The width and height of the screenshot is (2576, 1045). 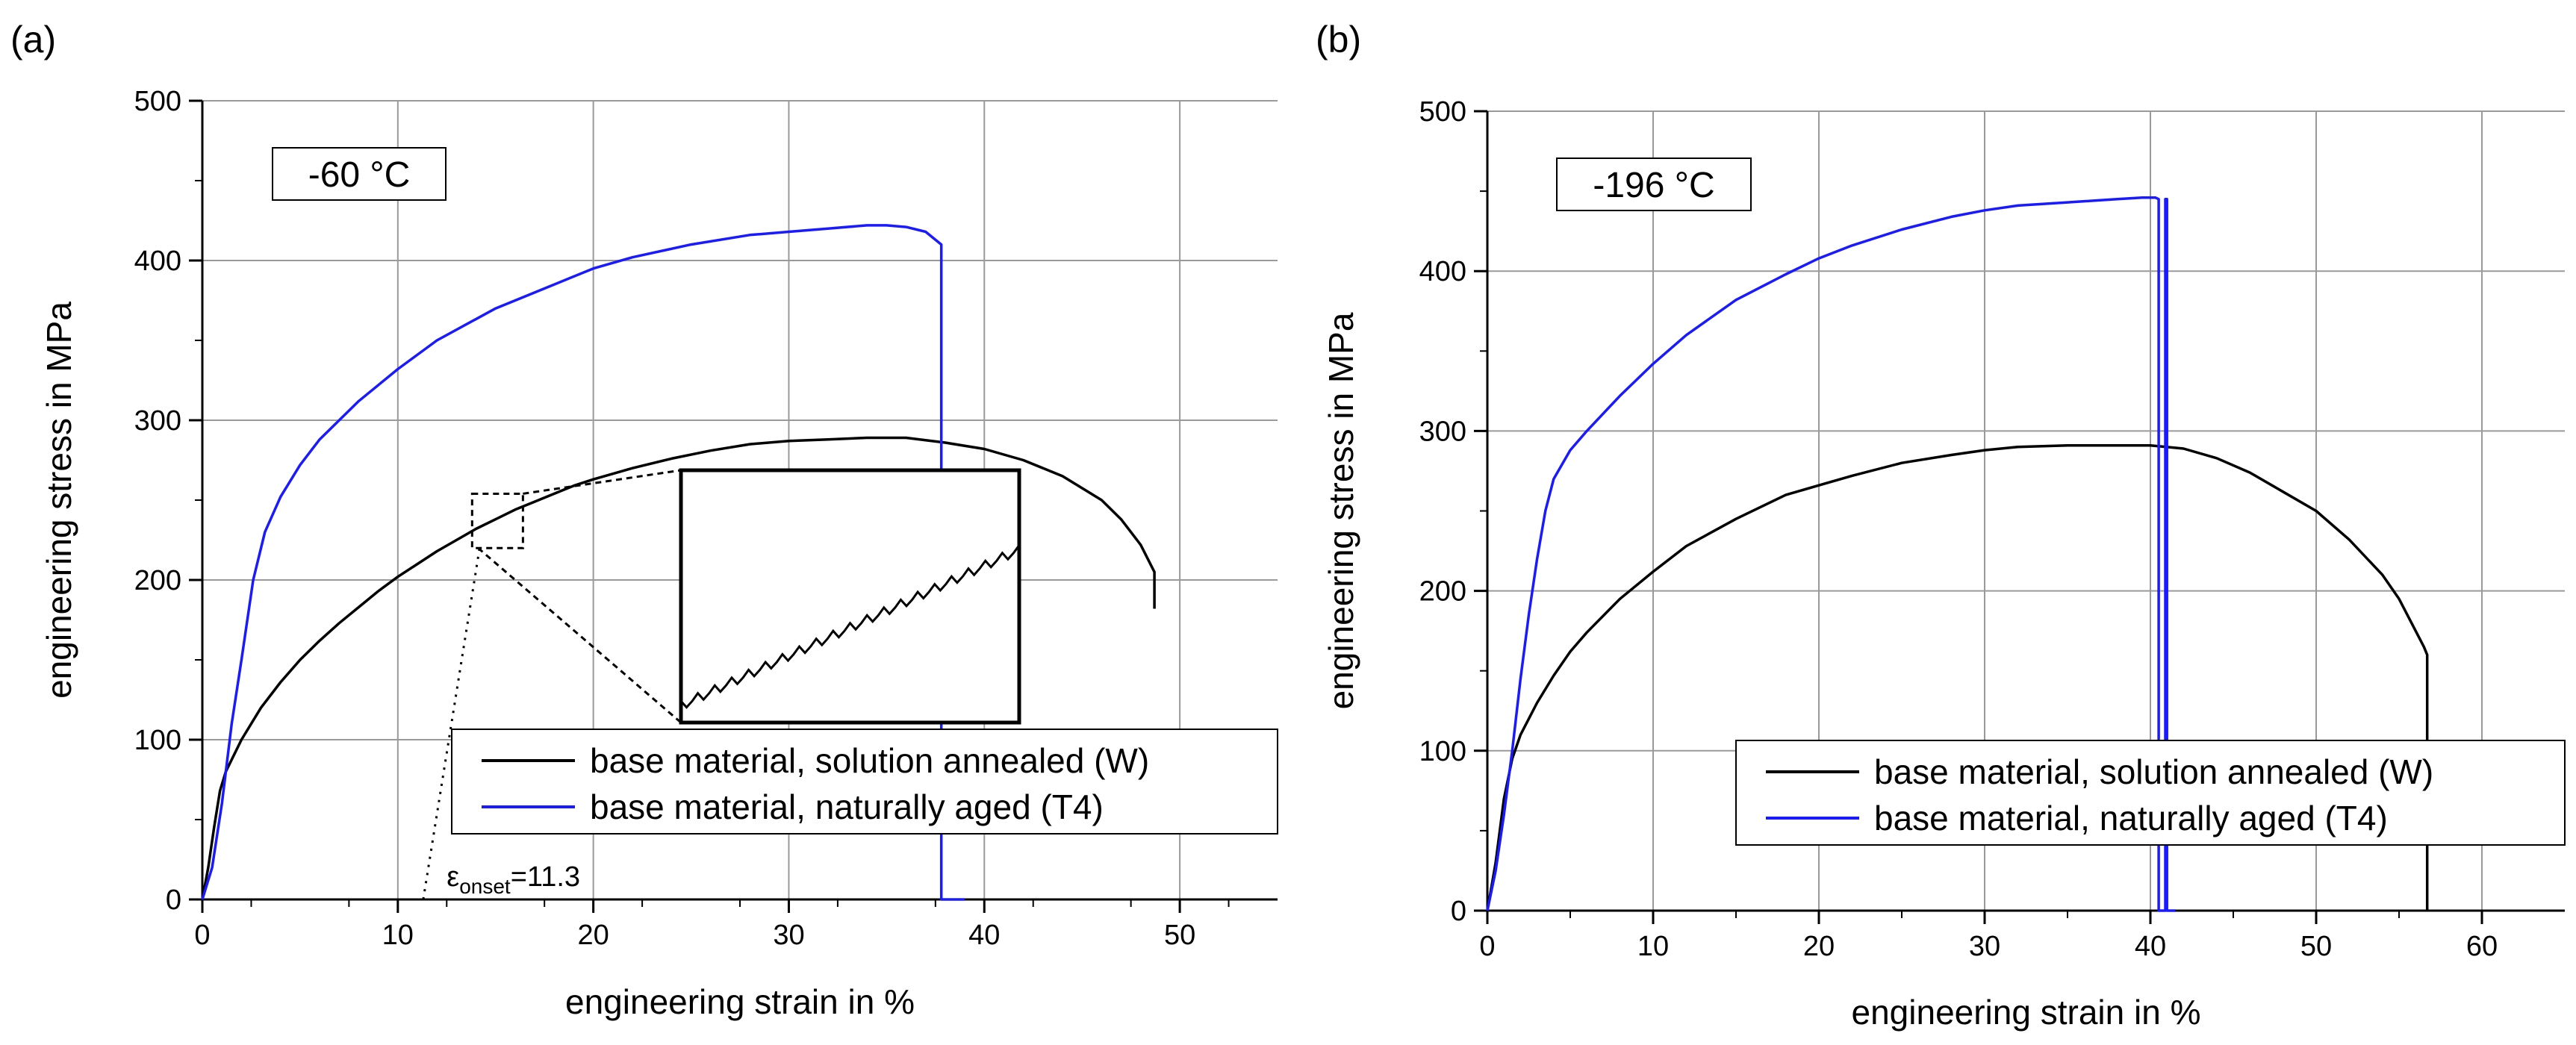 I want to click on temperature-label: -196 °C, so click(x=1653, y=185).